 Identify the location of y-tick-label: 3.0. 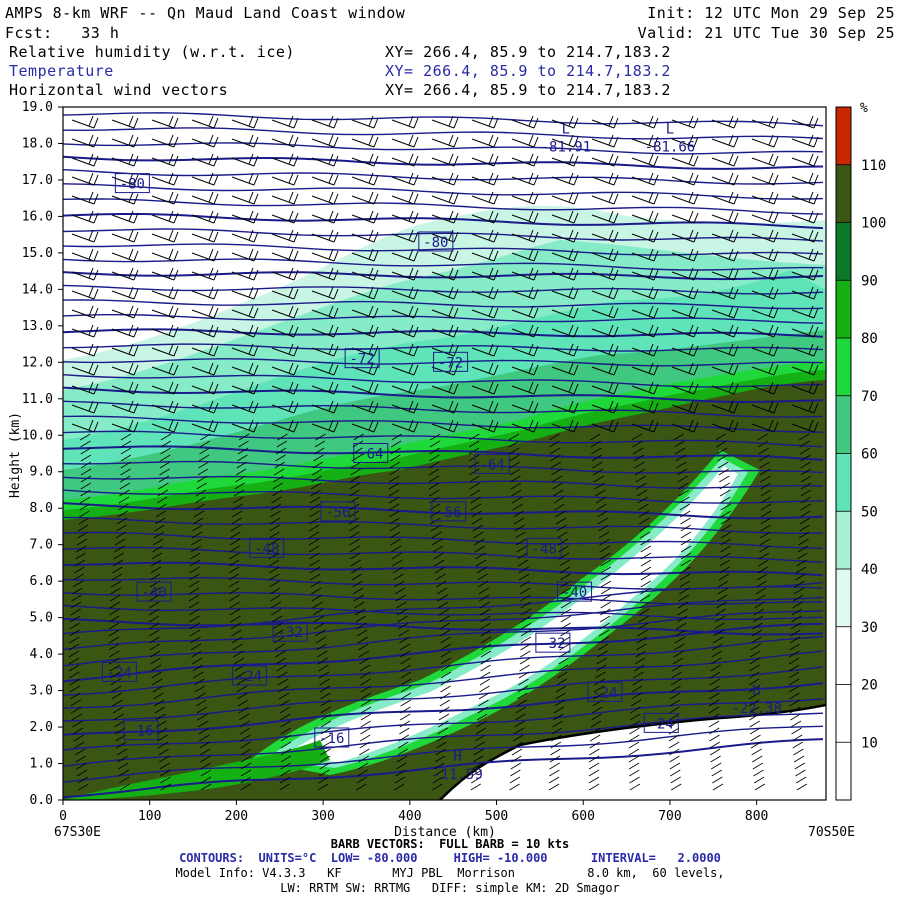
(41, 691).